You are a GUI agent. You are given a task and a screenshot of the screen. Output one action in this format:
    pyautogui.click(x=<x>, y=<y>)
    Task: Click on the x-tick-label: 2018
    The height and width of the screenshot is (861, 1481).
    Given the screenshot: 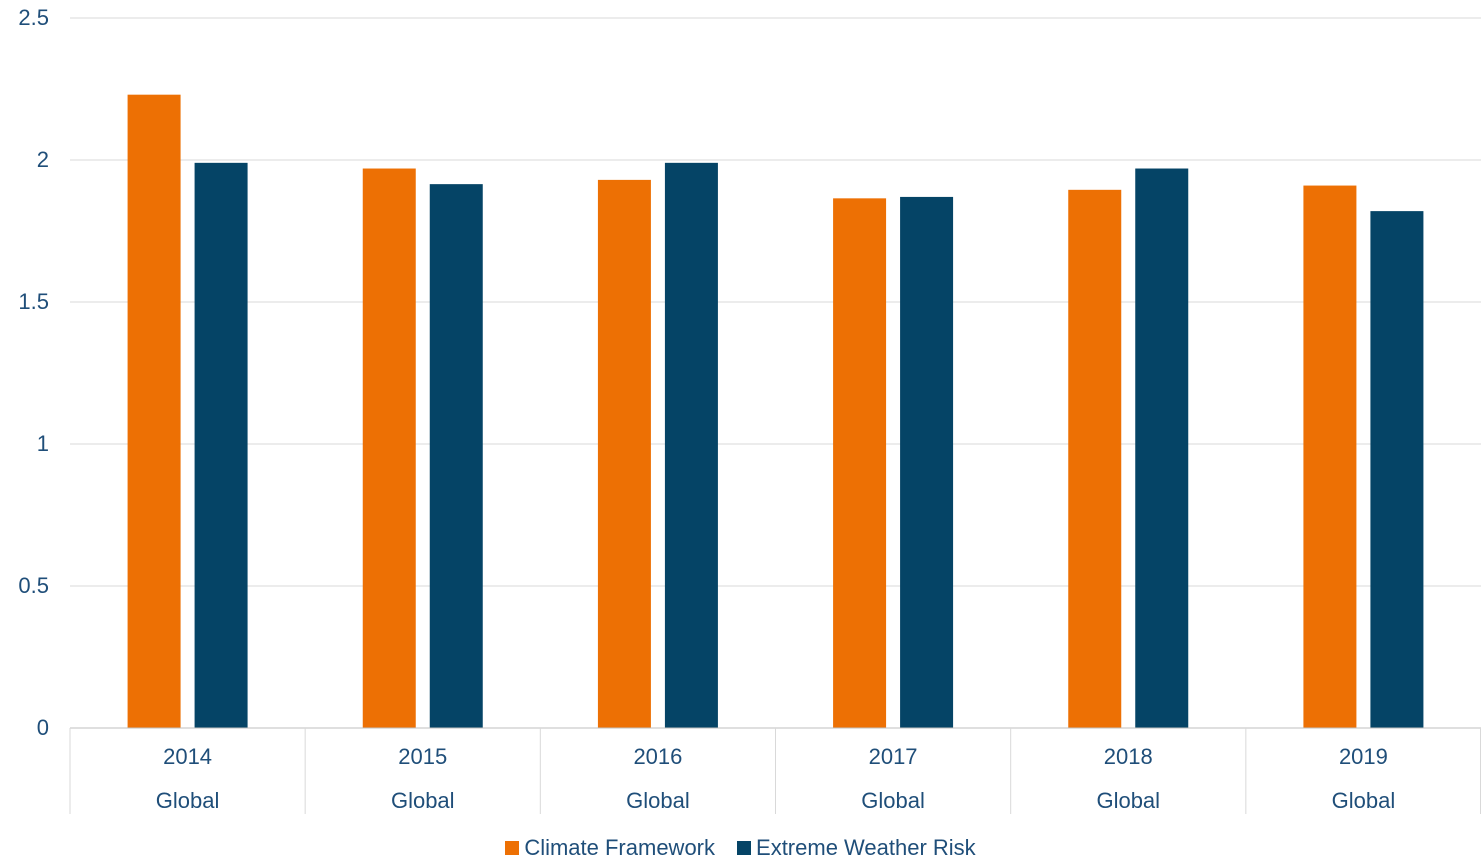 What is the action you would take?
    pyautogui.click(x=1128, y=756)
    